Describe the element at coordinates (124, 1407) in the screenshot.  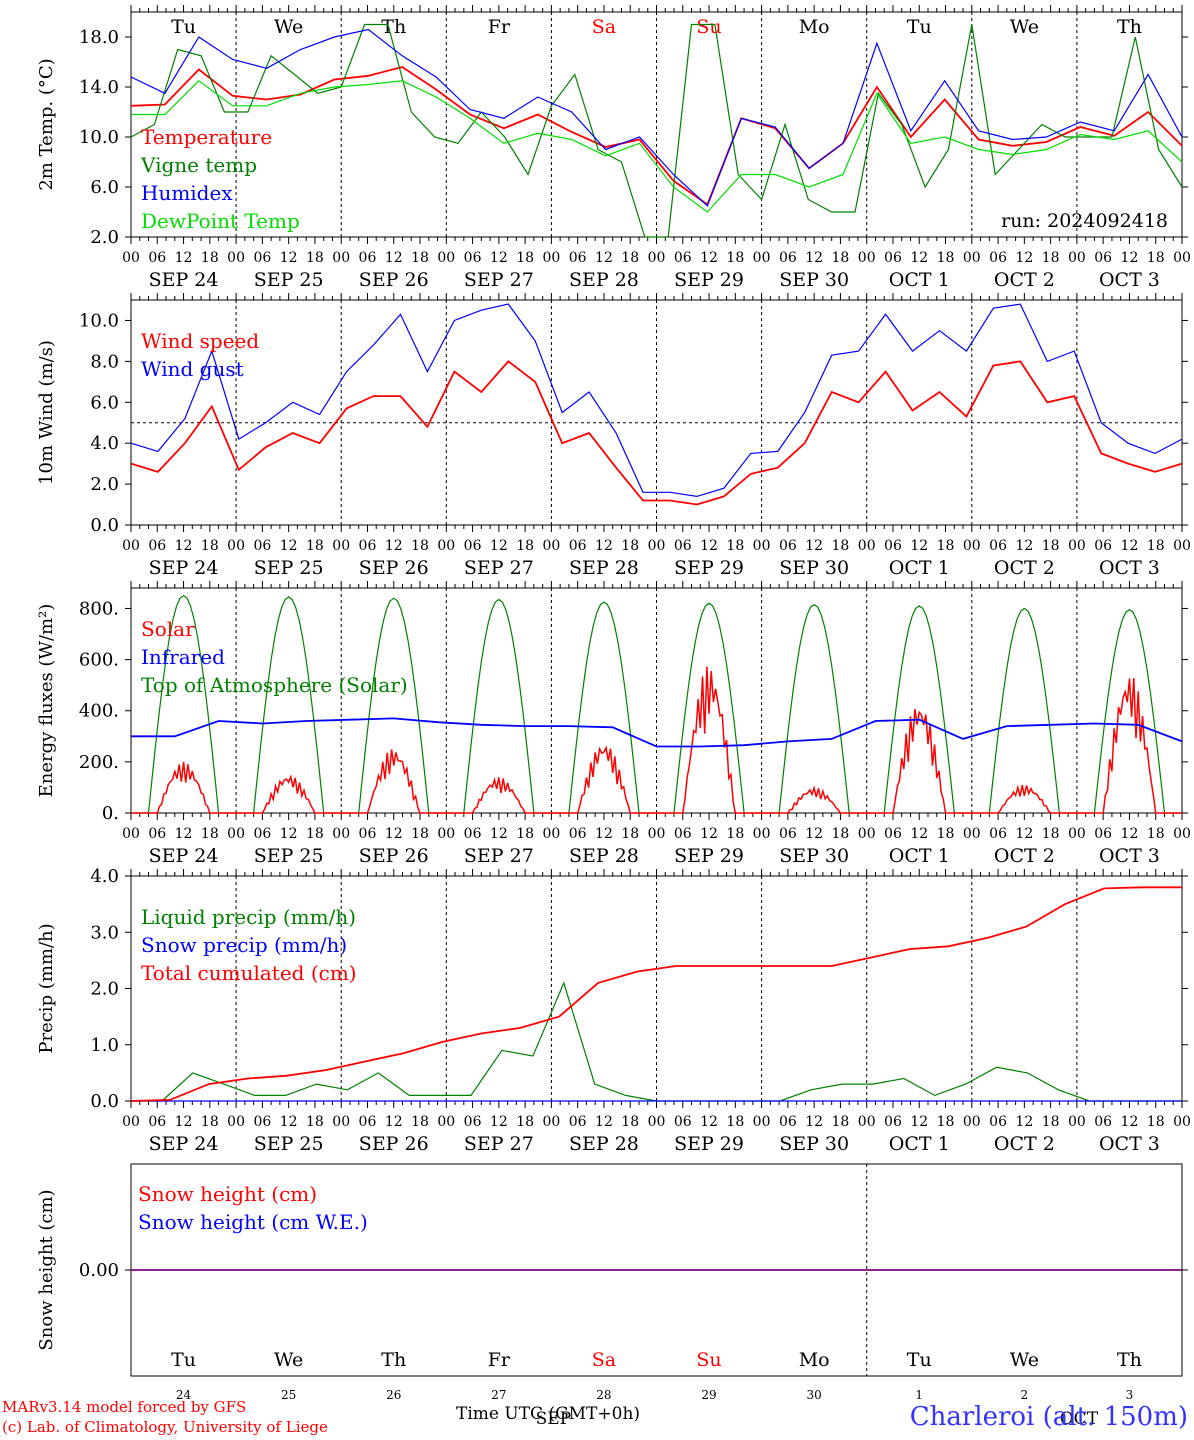
I see `credit-line-1: MARv3.14 model forced by GFS` at that location.